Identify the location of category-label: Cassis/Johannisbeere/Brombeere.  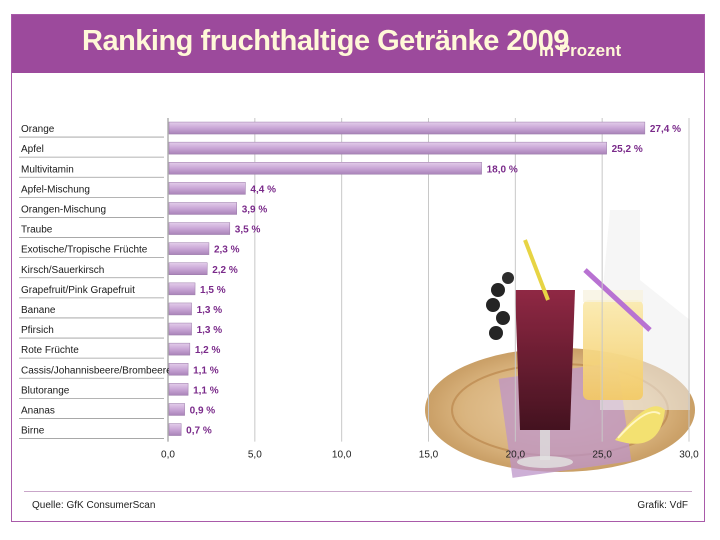
(96, 370).